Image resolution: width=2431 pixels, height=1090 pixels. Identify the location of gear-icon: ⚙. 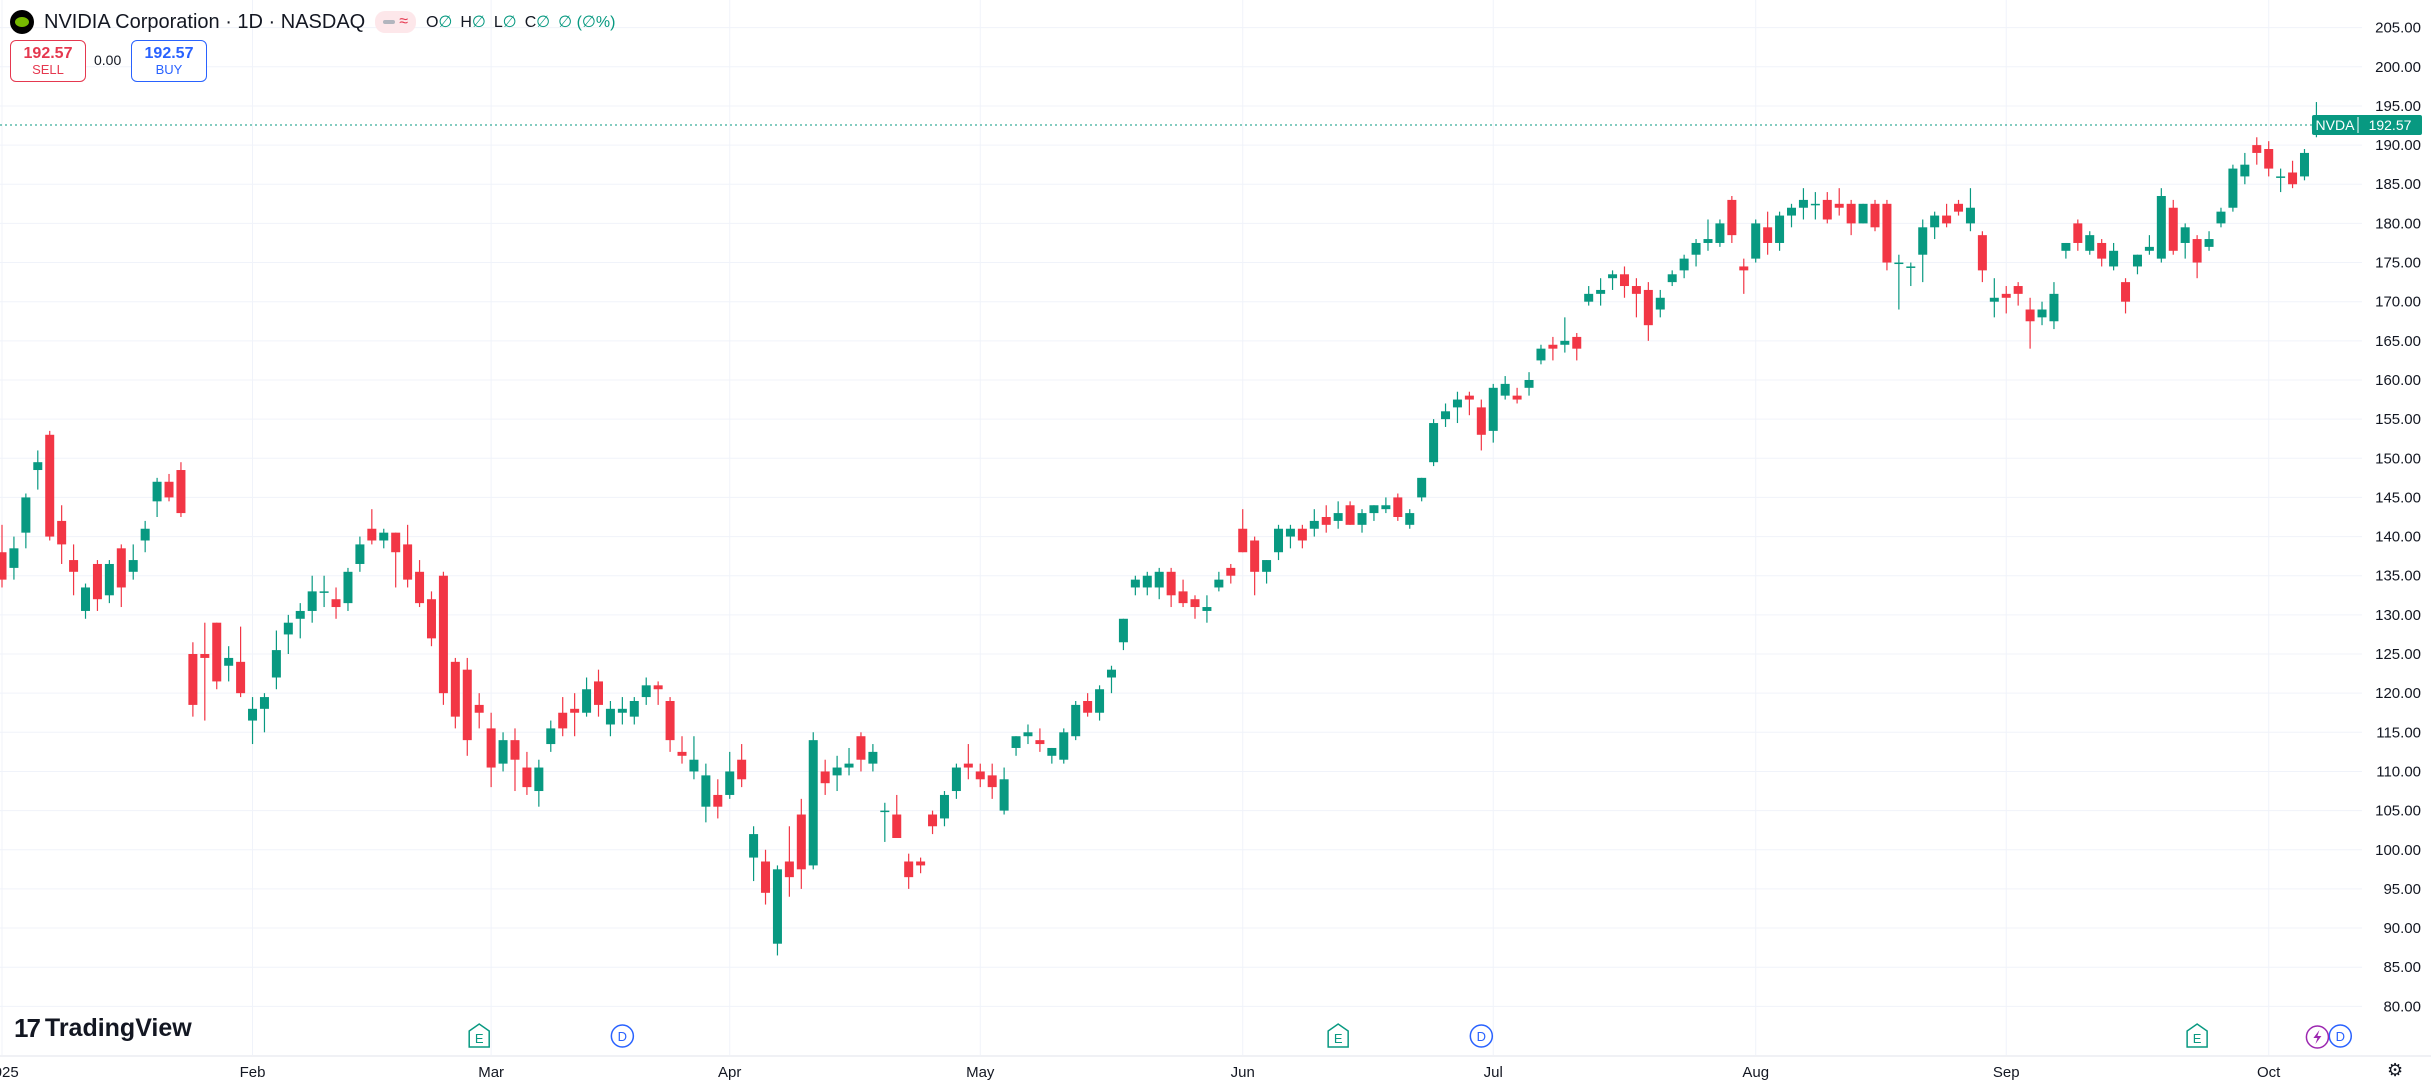
(2395, 1070).